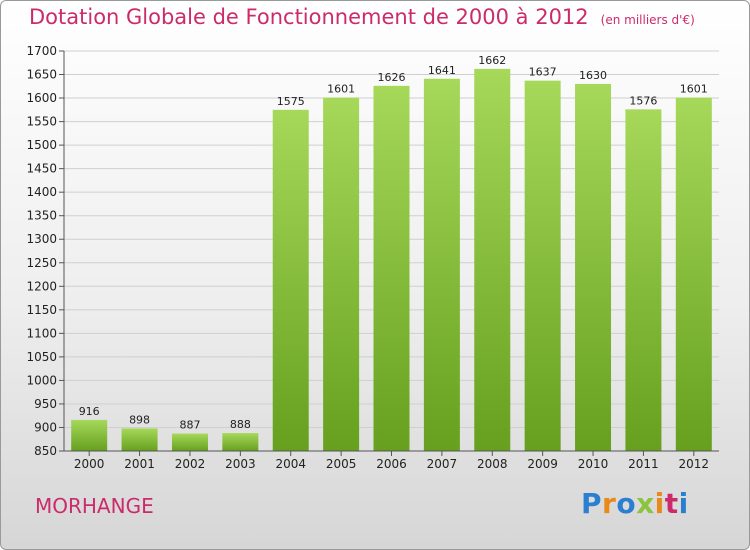 Image resolution: width=750 pixels, height=550 pixels. I want to click on bar-2008, so click(492, 259).